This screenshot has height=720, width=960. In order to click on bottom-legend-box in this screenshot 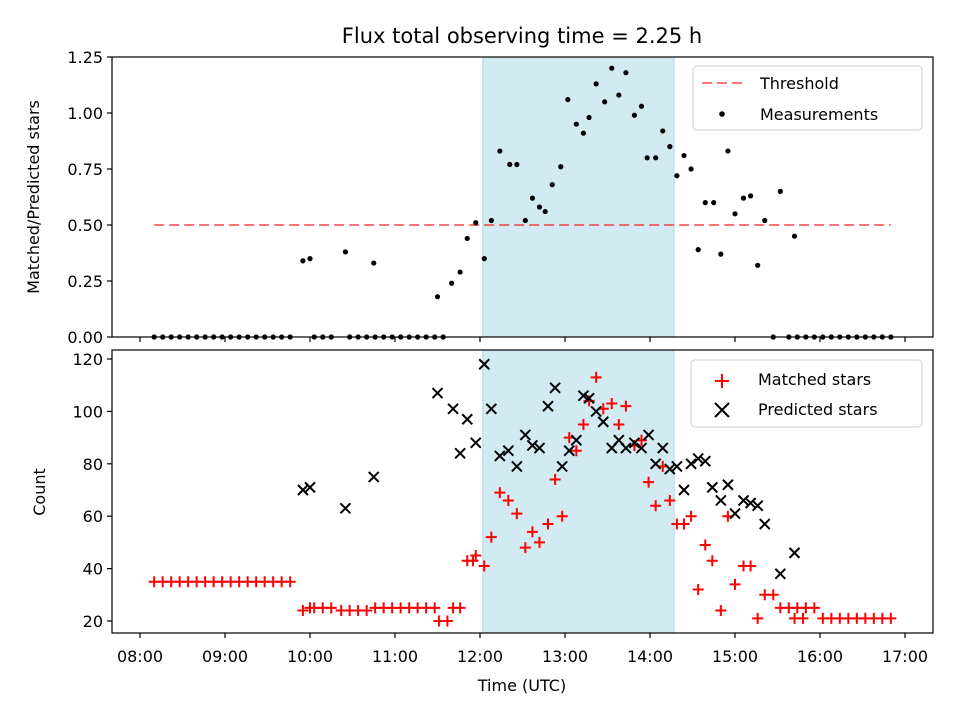, I will do `click(806, 393)`.